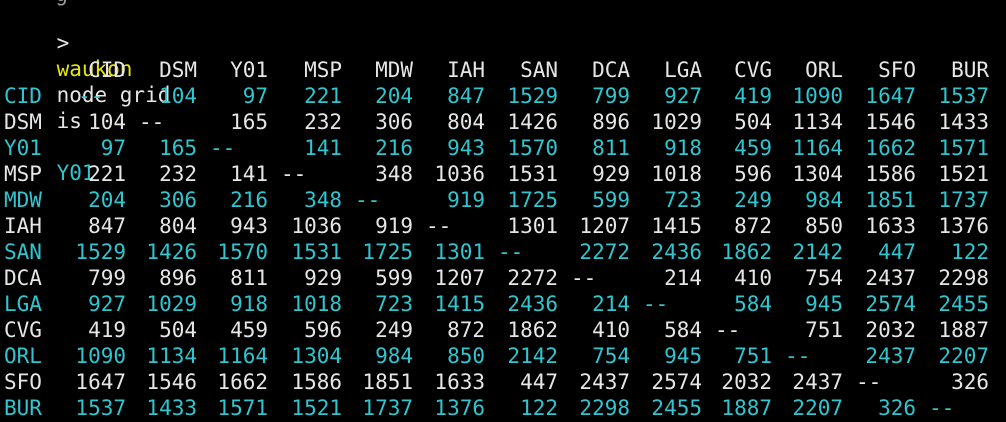  Describe the element at coordinates (970, 70) in the screenshot. I see `column-header: BUR` at that location.